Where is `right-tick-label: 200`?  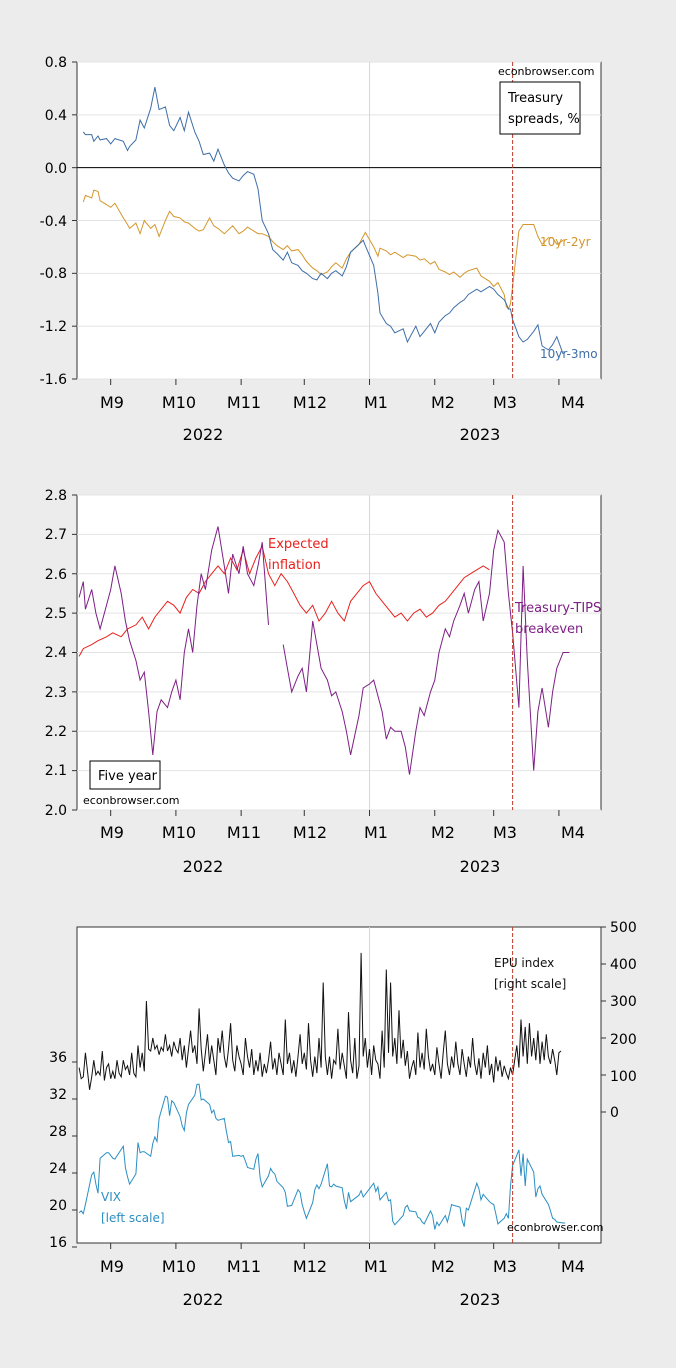 right-tick-label: 200 is located at coordinates (623, 1040).